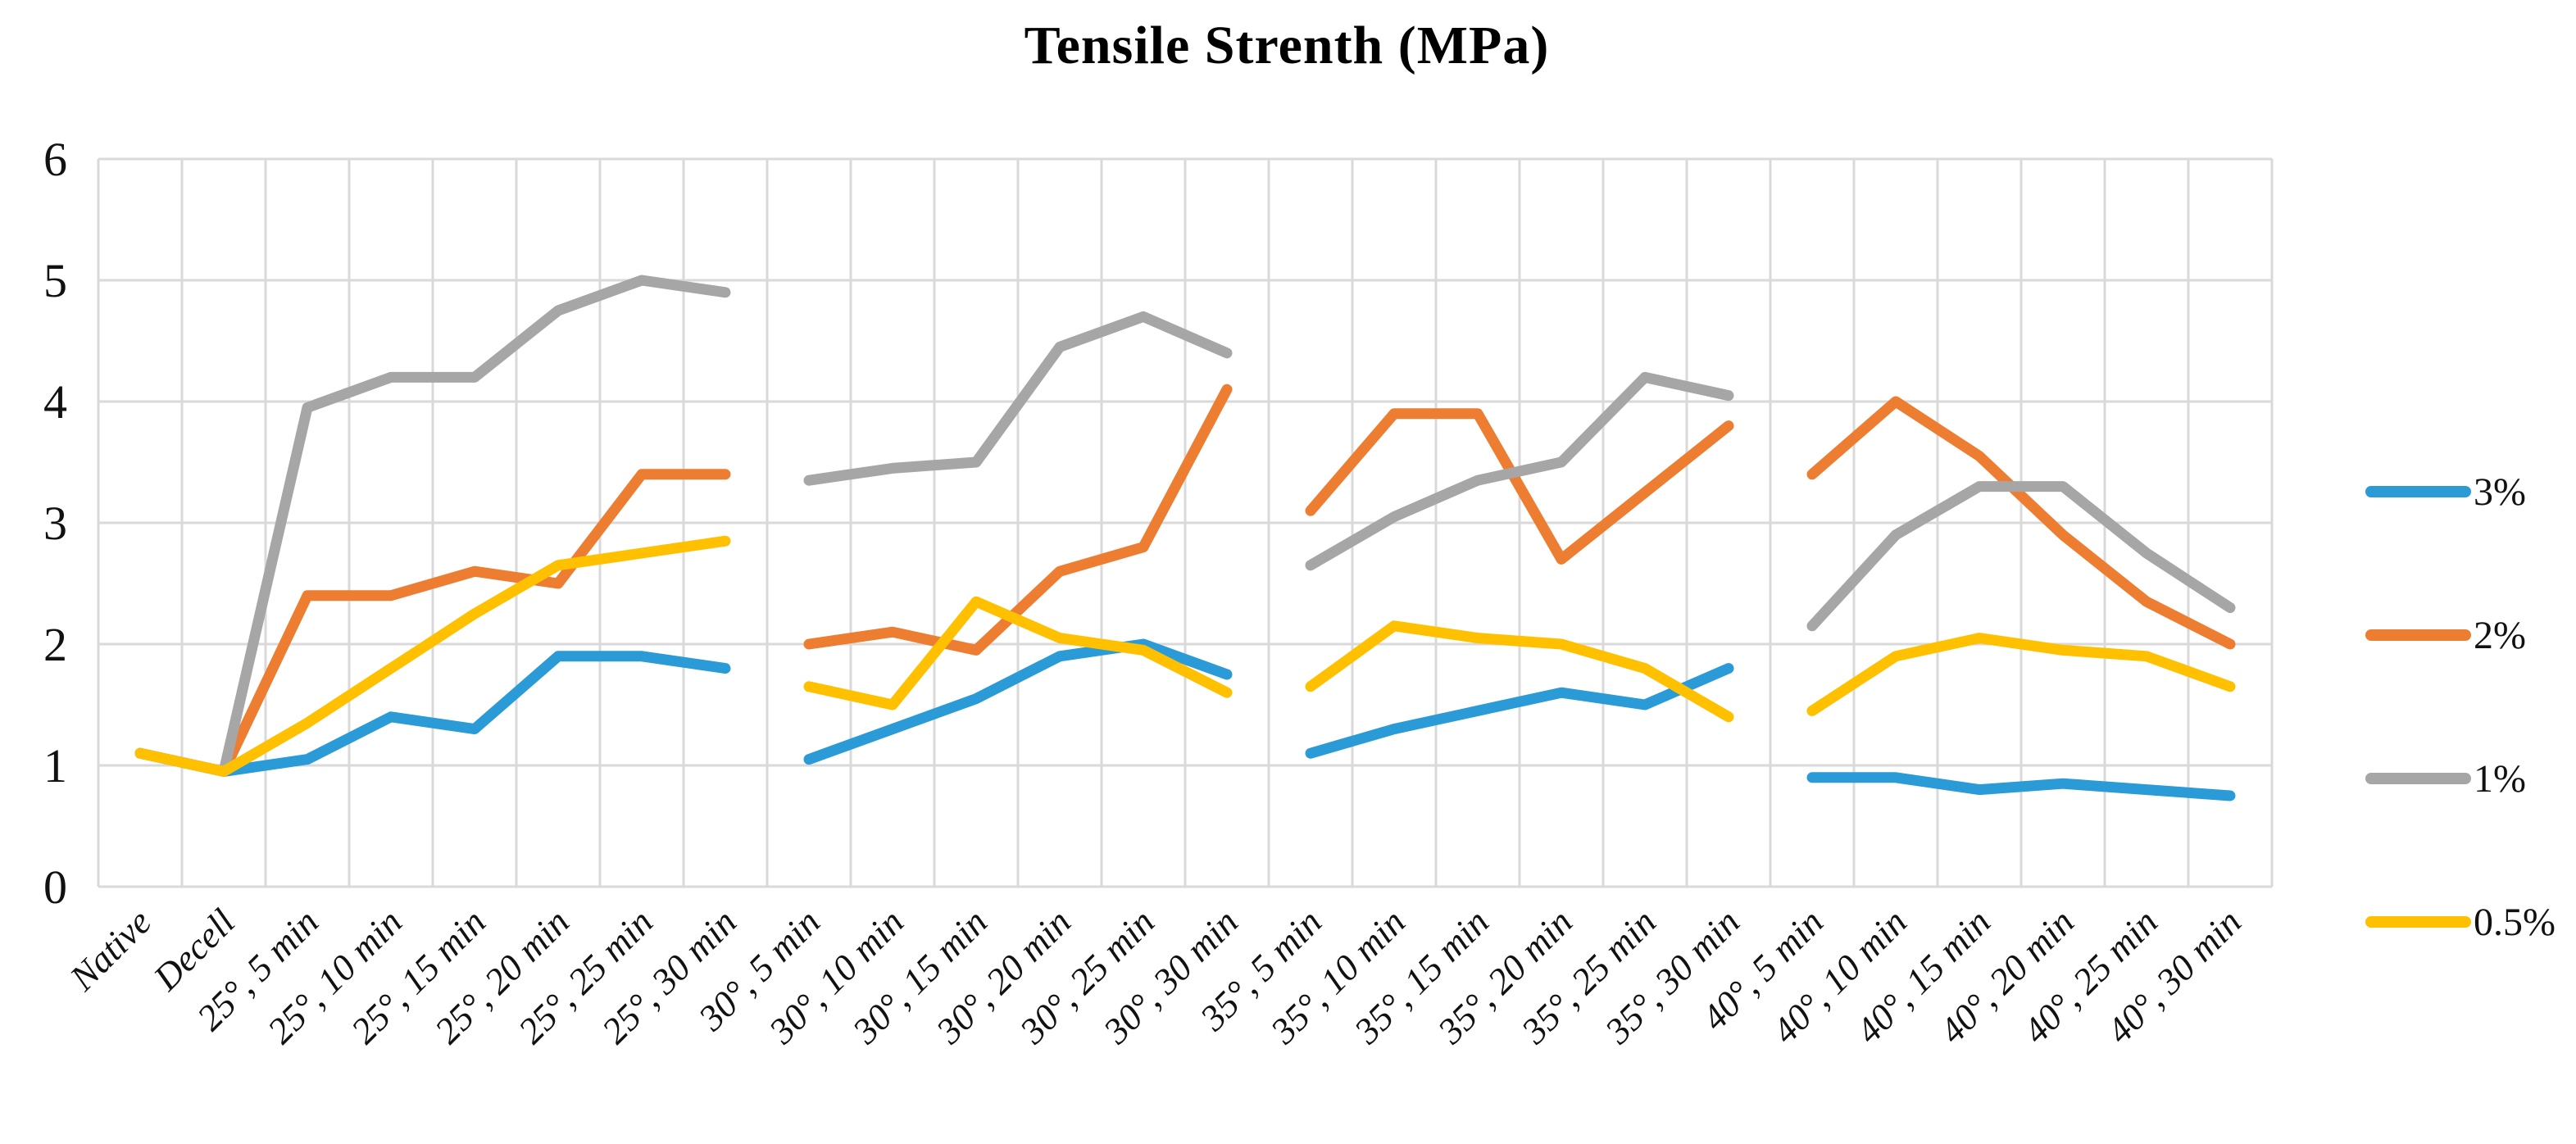  Describe the element at coordinates (110, 950) in the screenshot. I see `x-axis-tick-label: Native` at that location.